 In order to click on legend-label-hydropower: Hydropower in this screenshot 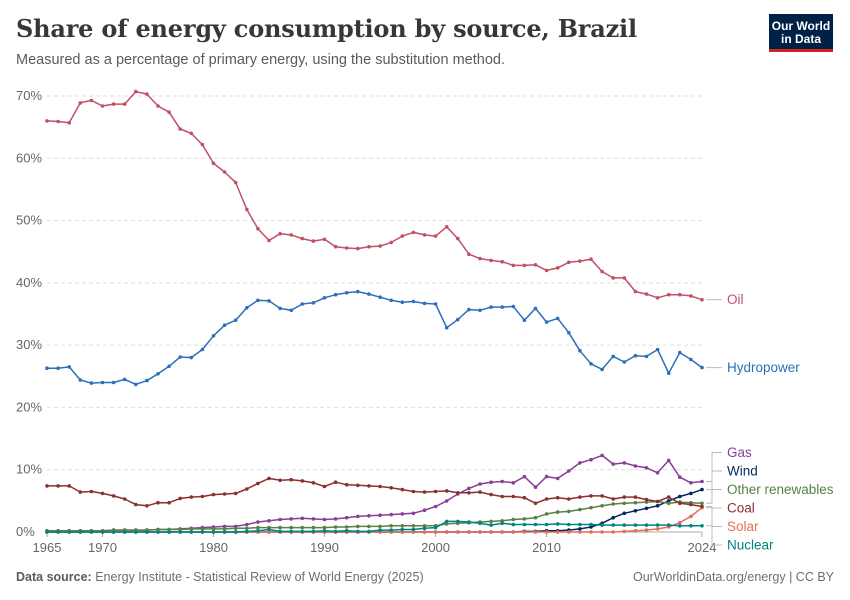, I will do `click(763, 367)`.